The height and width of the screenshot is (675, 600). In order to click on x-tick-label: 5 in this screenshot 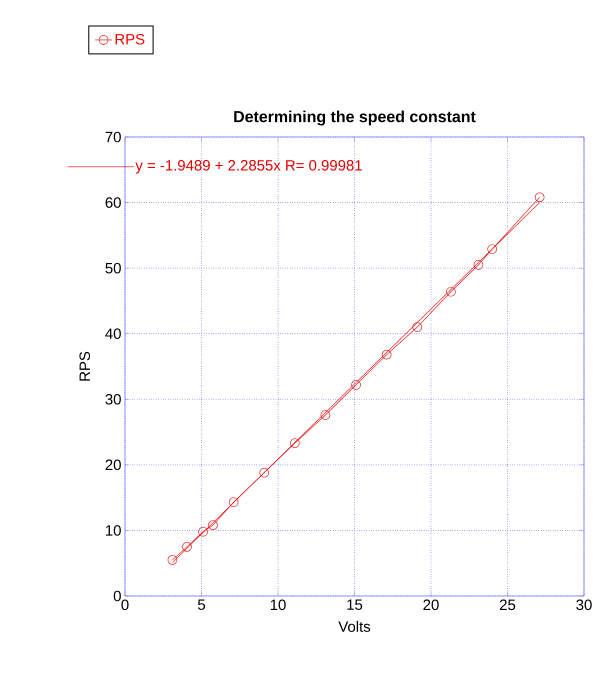, I will do `click(202, 605)`.